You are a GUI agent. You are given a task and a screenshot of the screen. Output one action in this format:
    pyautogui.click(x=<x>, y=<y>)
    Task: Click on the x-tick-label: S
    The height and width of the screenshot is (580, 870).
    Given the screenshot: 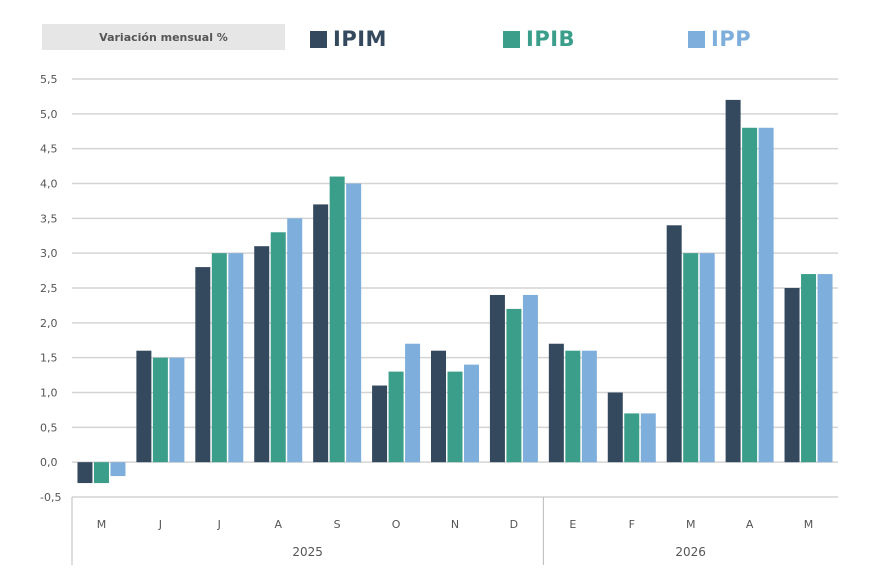 What is the action you would take?
    pyautogui.click(x=337, y=524)
    